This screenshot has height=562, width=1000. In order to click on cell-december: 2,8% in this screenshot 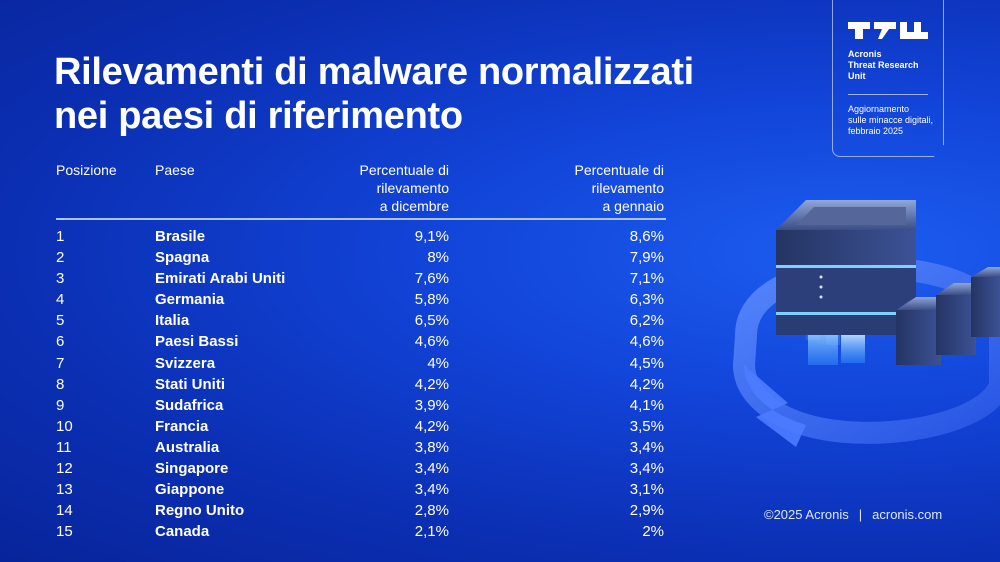, I will do `click(431, 511)`.